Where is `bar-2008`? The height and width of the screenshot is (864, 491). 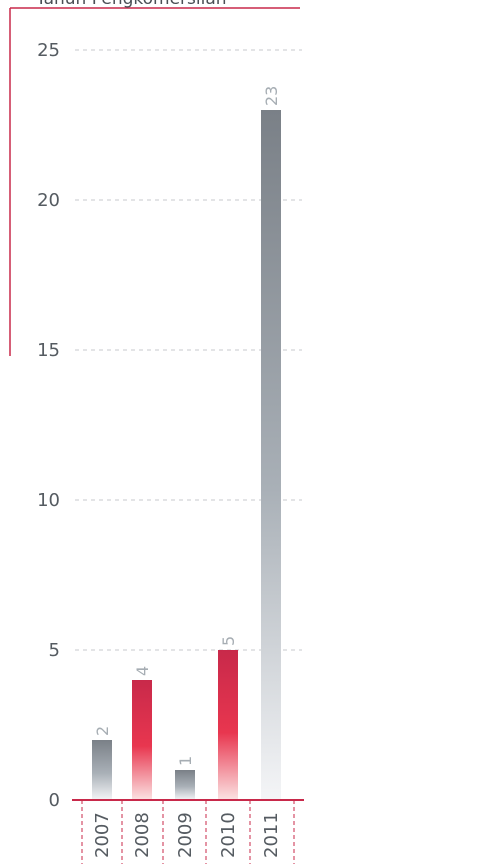
bar-2008 is located at coordinates (142, 740).